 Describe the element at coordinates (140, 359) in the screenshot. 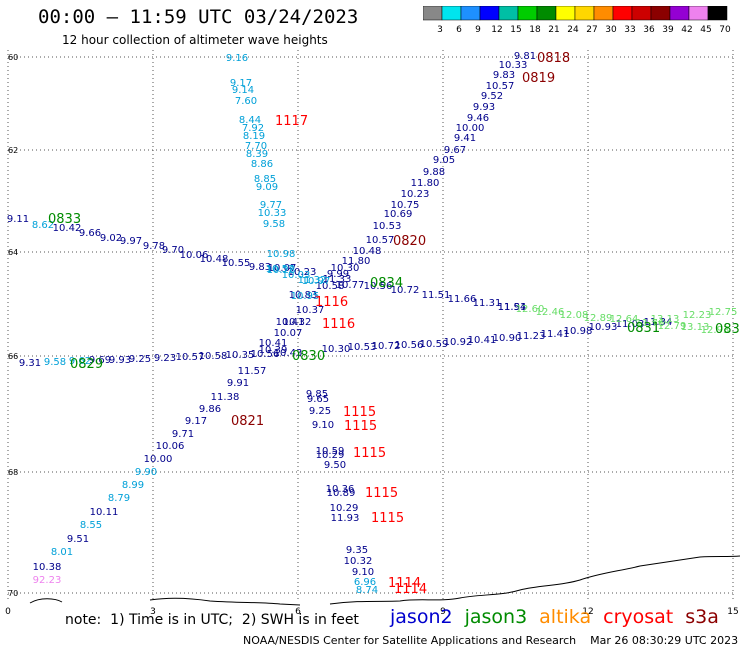

I see `swh-value-label: 9.25` at that location.